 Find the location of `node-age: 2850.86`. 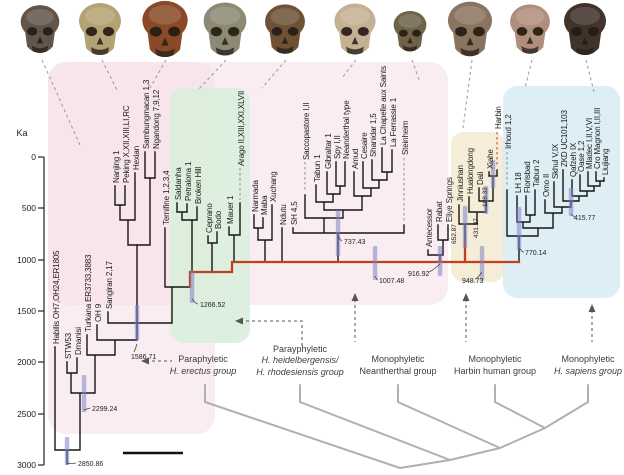

node-age: 2850.86 is located at coordinates (90, 464).